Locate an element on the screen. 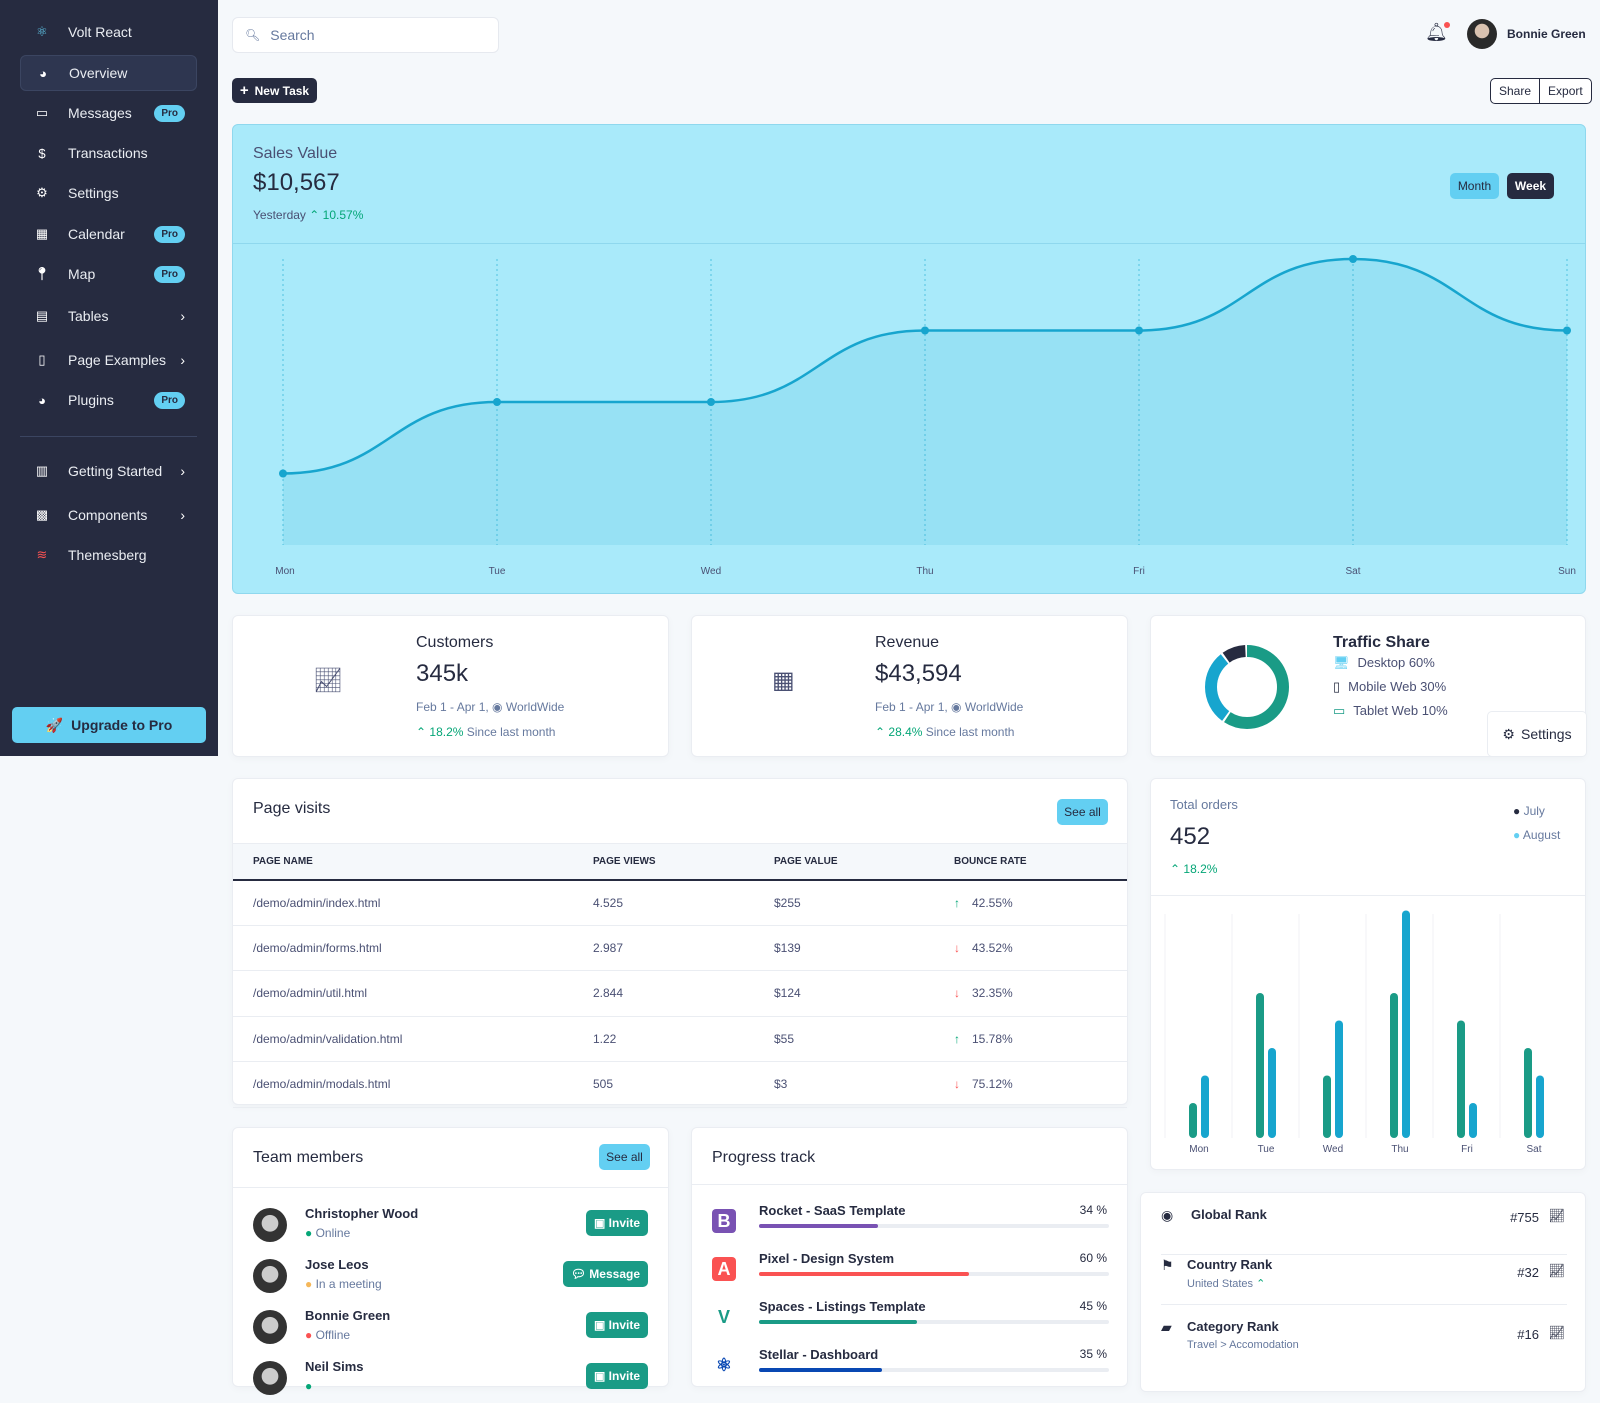  stat-range: Feb 1 - Apr 1, ◉ WorldWide is located at coordinates (949, 707).